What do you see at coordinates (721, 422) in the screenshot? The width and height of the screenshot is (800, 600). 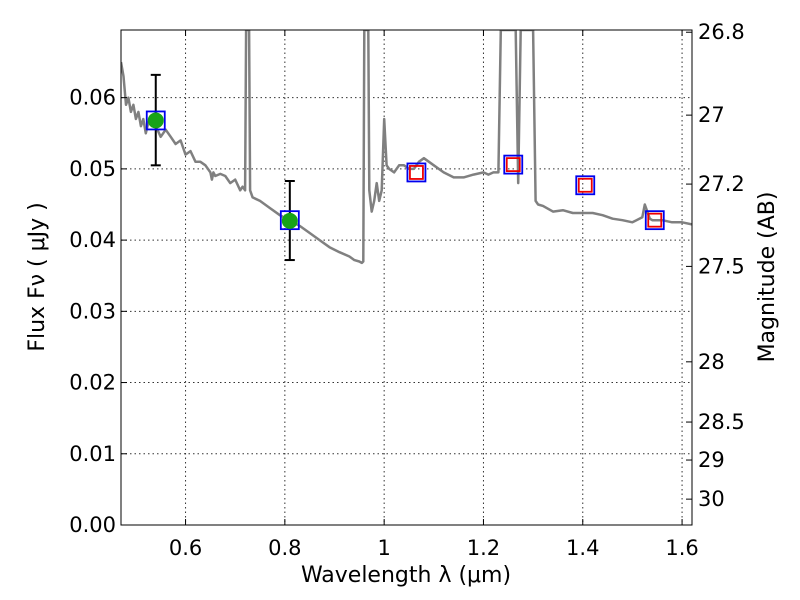 I see `magnitude-tick-label: 28.5` at bounding box center [721, 422].